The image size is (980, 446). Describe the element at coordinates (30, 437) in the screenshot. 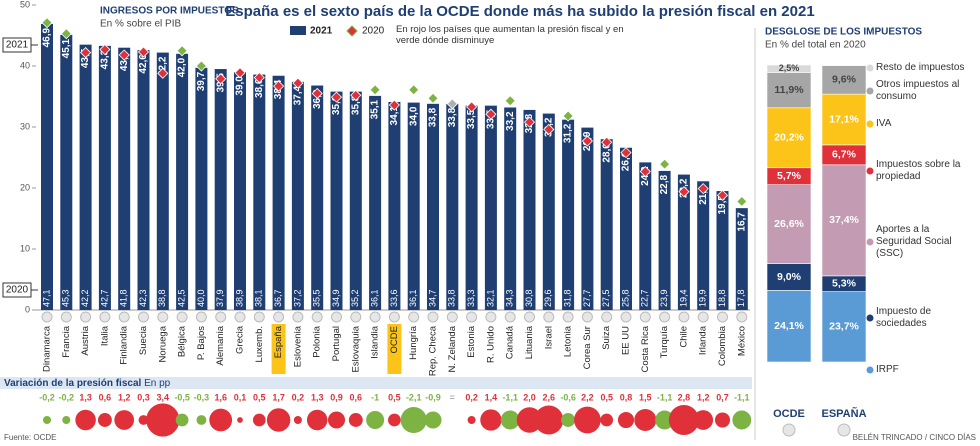

I see `source: Fuente: OCDE` at that location.